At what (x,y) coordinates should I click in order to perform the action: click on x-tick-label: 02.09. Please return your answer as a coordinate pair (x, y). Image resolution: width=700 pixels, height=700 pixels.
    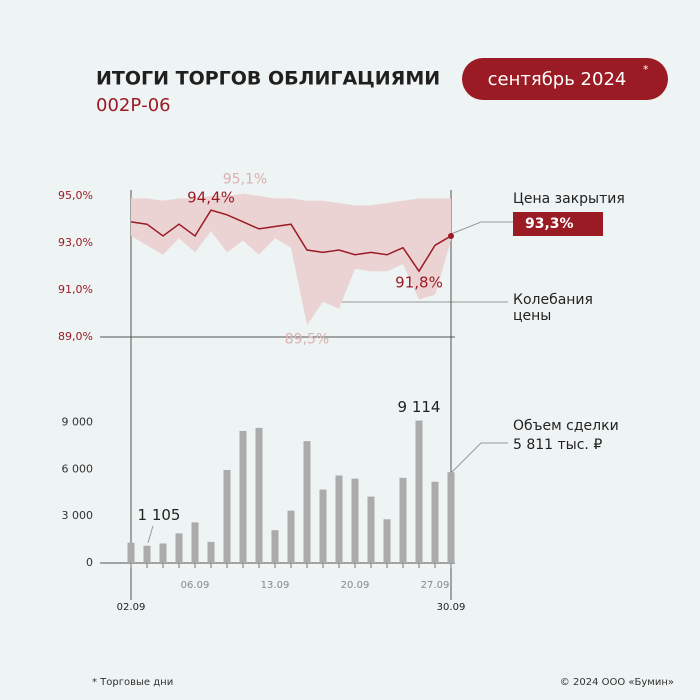
    Looking at the image, I should click on (131, 607).